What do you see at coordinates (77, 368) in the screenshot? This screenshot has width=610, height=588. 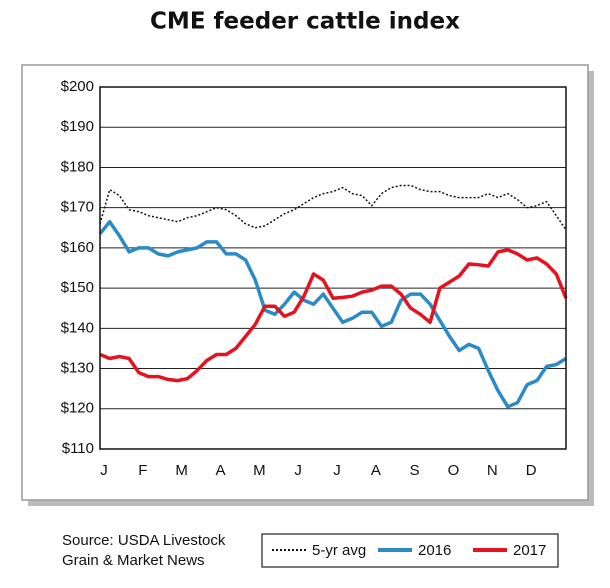 I see `y-tick-label: $130` at bounding box center [77, 368].